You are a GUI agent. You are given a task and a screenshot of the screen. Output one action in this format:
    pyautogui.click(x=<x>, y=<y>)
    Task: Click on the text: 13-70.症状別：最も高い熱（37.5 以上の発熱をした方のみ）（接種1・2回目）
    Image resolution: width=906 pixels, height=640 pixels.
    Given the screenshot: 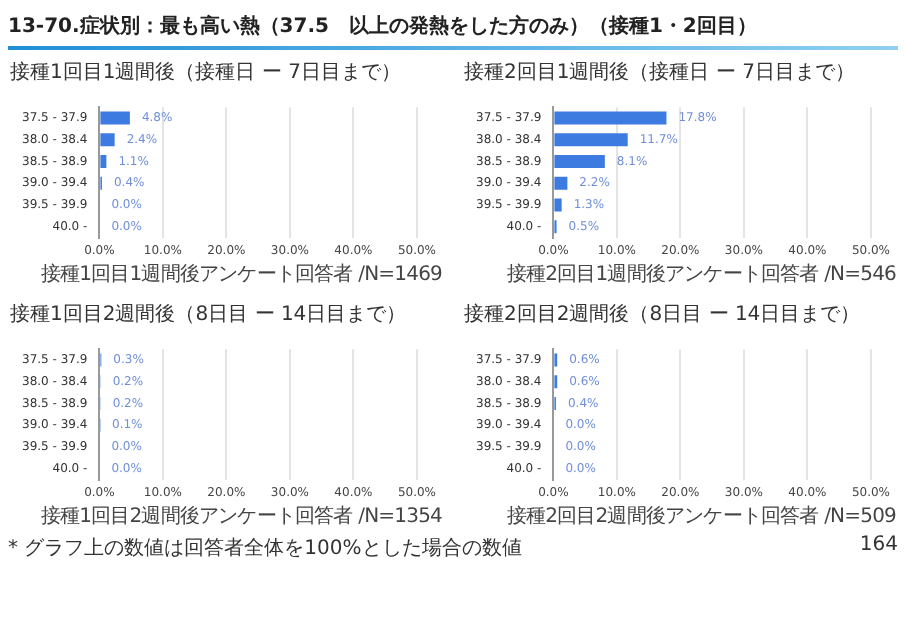 What is the action you would take?
    pyautogui.click(x=383, y=26)
    